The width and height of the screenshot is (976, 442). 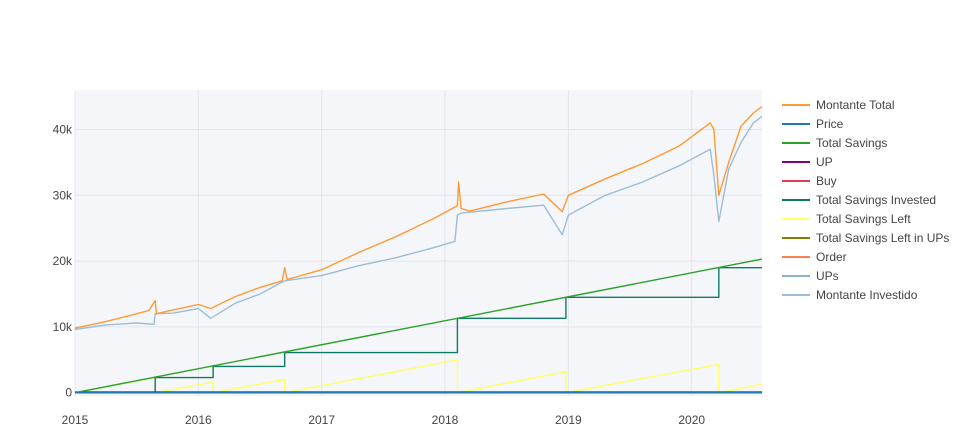 I want to click on legend-item-total-savings-left: Total Savings Left, so click(x=846, y=219).